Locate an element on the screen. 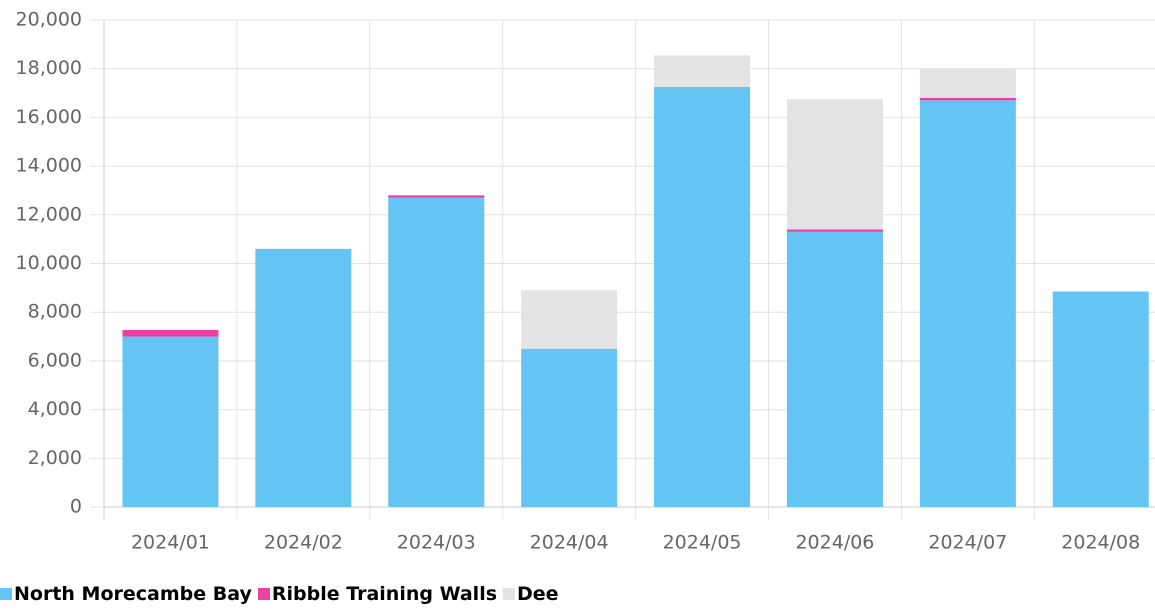 This screenshot has height=610, width=1155. legend-item: Dee is located at coordinates (531, 594).